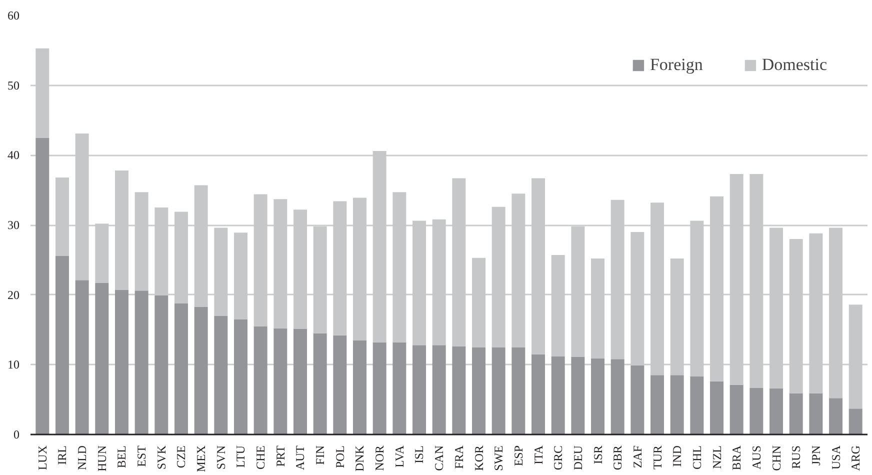 The width and height of the screenshot is (872, 475). I want to click on x-tick-label: SWE, so click(499, 458).